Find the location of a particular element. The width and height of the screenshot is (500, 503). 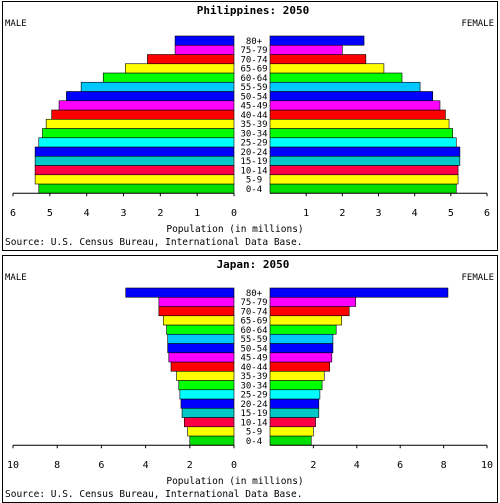

female-bar-80+ is located at coordinates (359, 292).